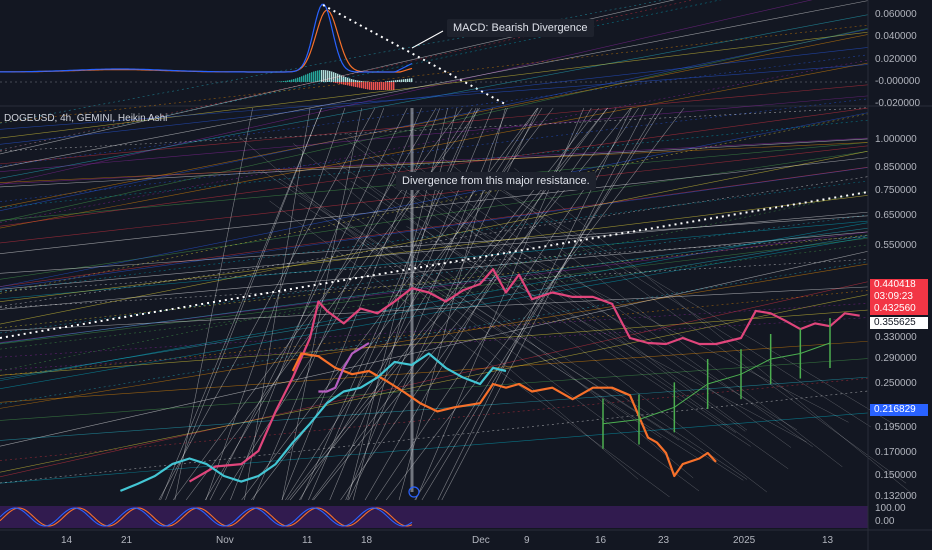 The height and width of the screenshot is (550, 932). Describe the element at coordinates (898, 81) in the screenshot. I see `macd-tick-label: -0.000000` at that location.